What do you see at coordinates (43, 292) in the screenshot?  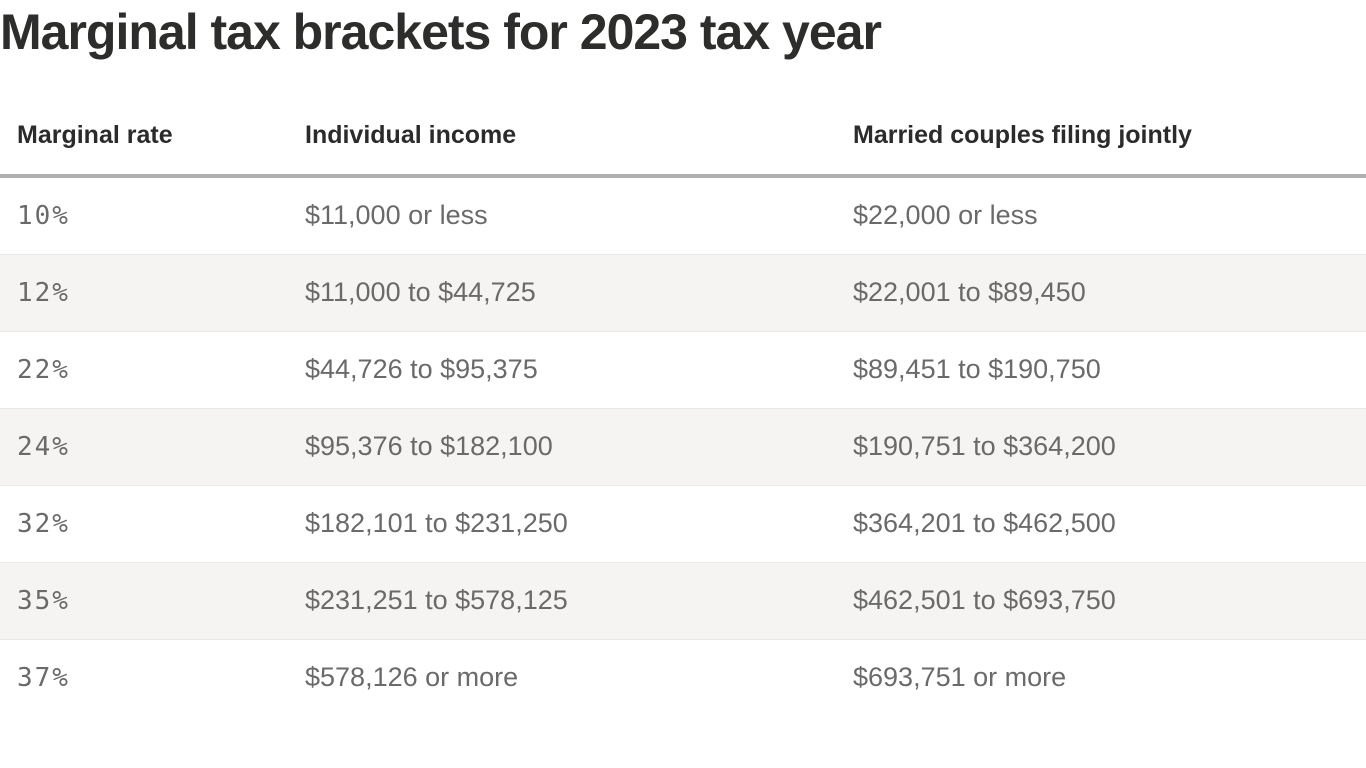 I see `rate-cell: 12%` at bounding box center [43, 292].